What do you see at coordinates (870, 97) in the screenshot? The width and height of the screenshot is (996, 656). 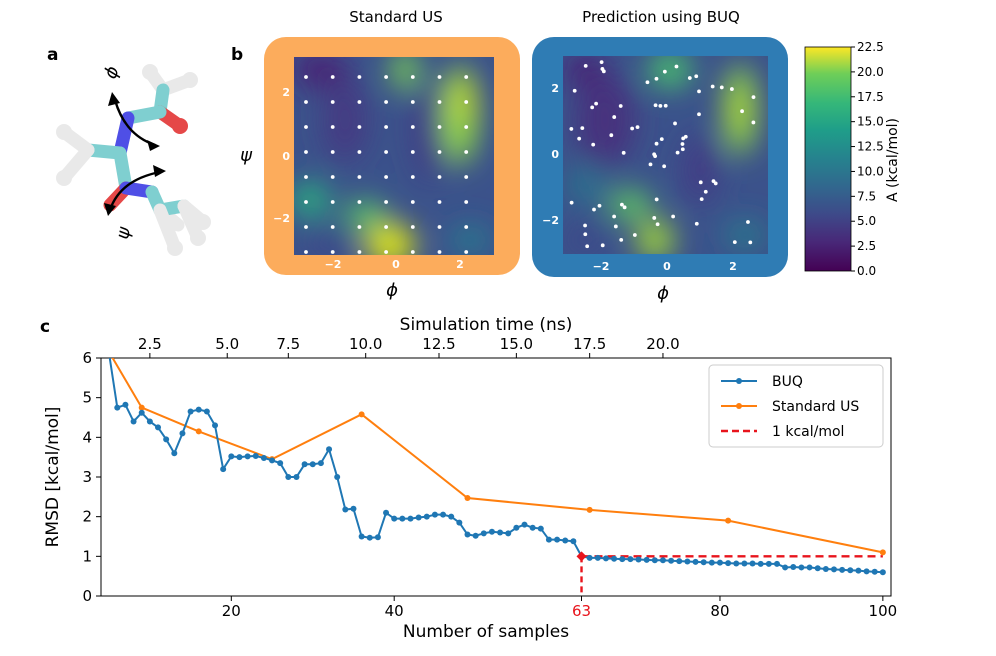 I see `colorbar-tick-label: 17.5` at bounding box center [870, 97].